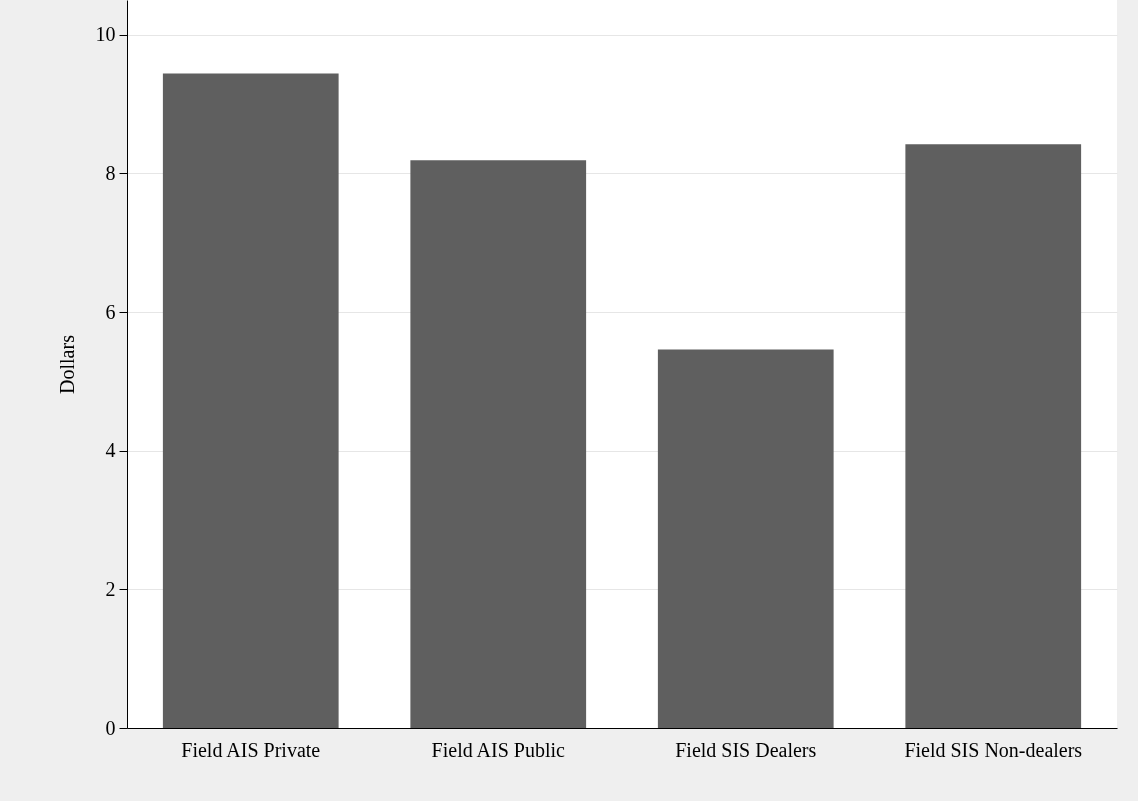  Describe the element at coordinates (498, 749) in the screenshot. I see `x-tick-label: Field AIS Public` at that location.